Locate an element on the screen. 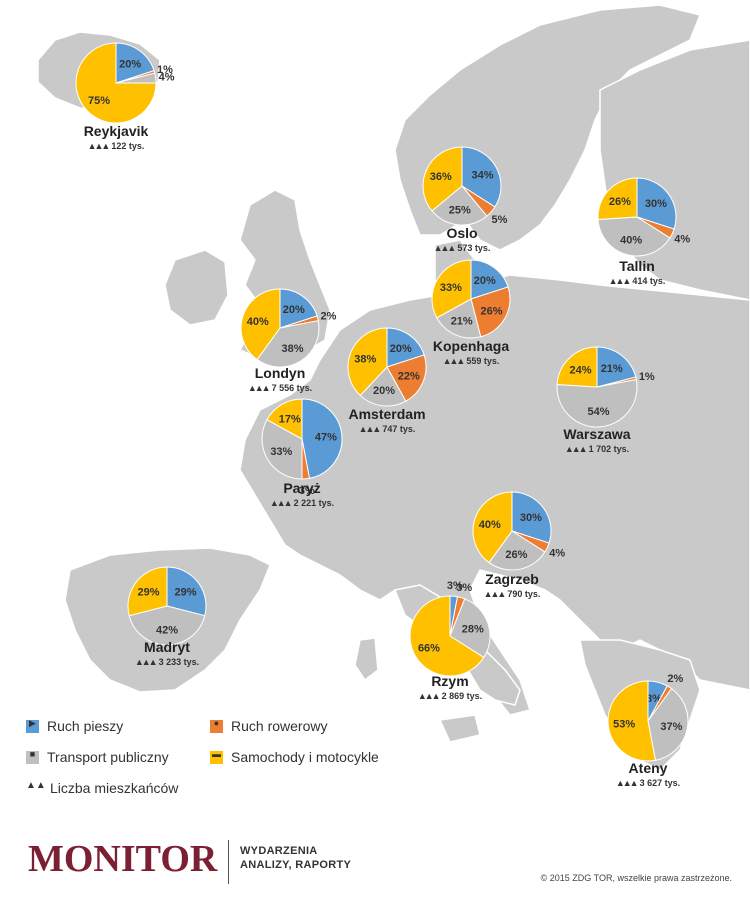 The image size is (750, 899). city-zagrzeb: 30% 4% 26% 40% Zagrzeb ▲▲▲ 790 tys. is located at coordinates (518, 545).